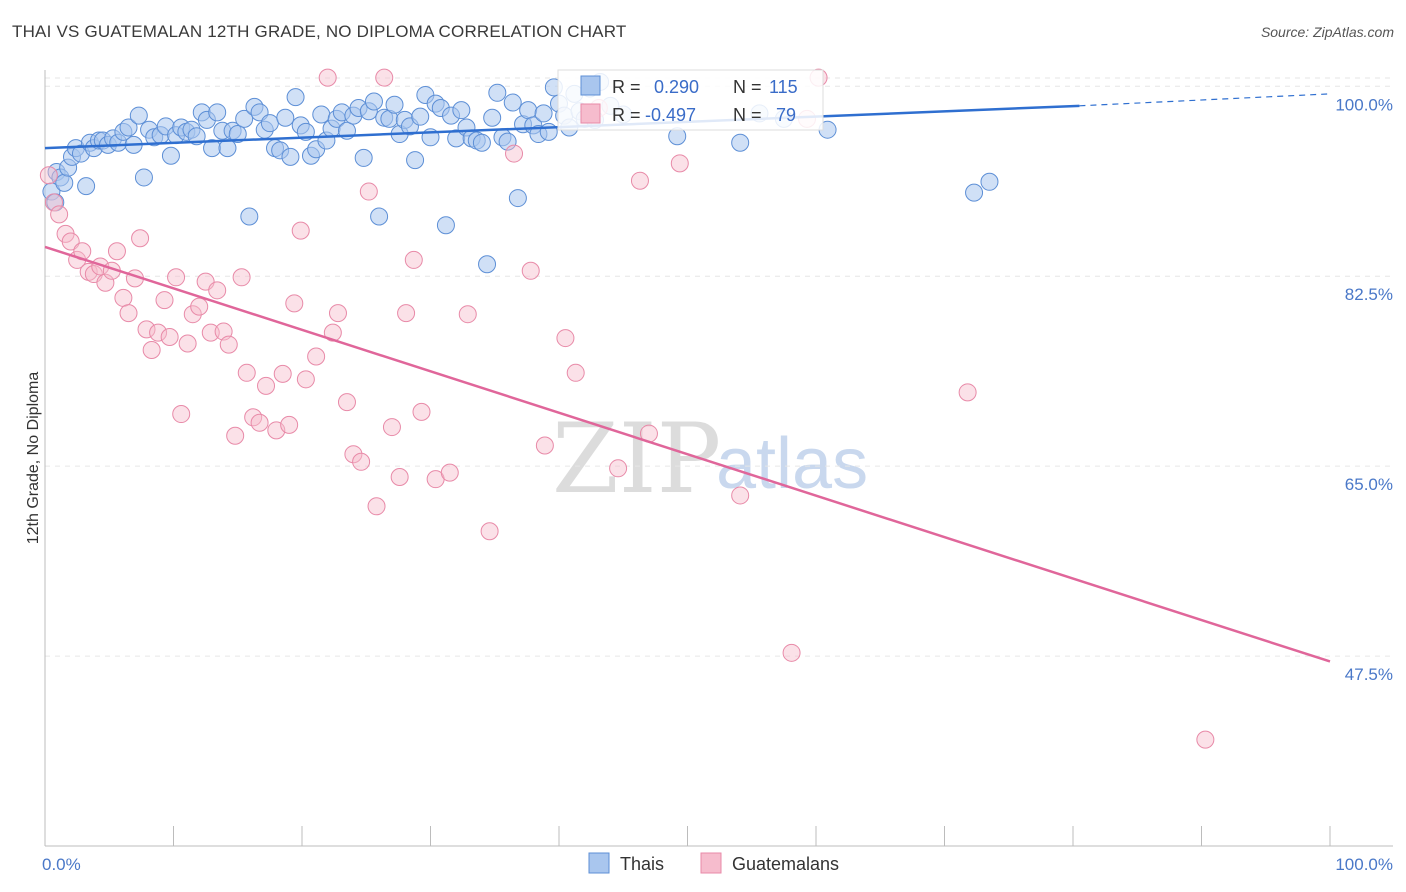  What do you see at coordinates (61, 864) in the screenshot?
I see `x-tick-label: 0.0%` at bounding box center [61, 864].